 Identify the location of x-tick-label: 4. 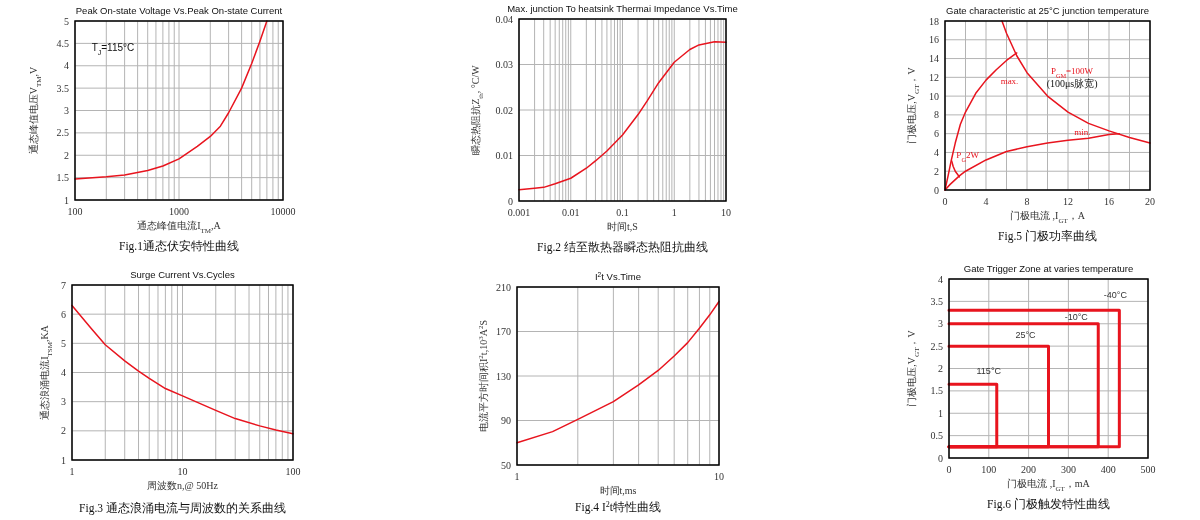
(986, 201).